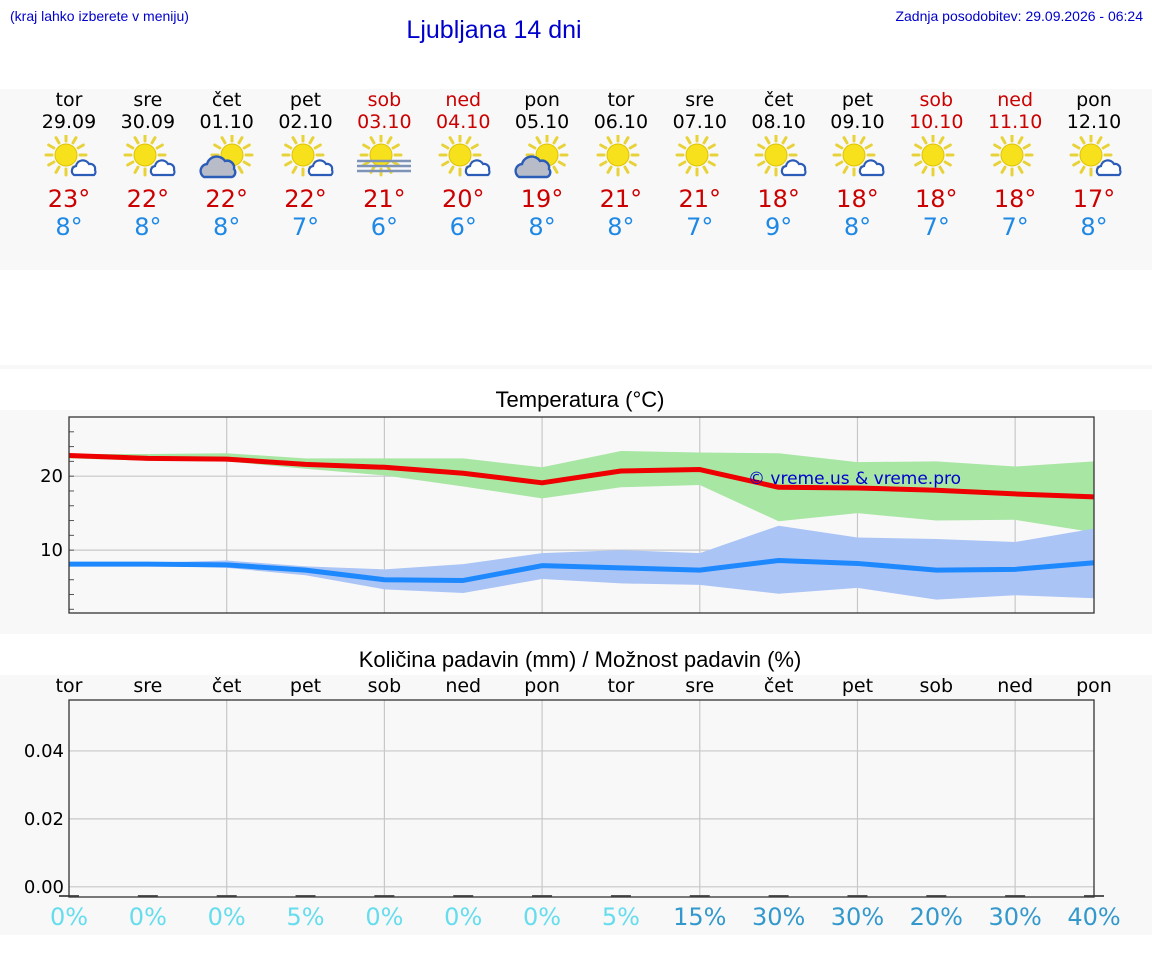 The height and width of the screenshot is (975, 1152). Describe the element at coordinates (463, 199) in the screenshot. I see `temp-max: 20°` at that location.